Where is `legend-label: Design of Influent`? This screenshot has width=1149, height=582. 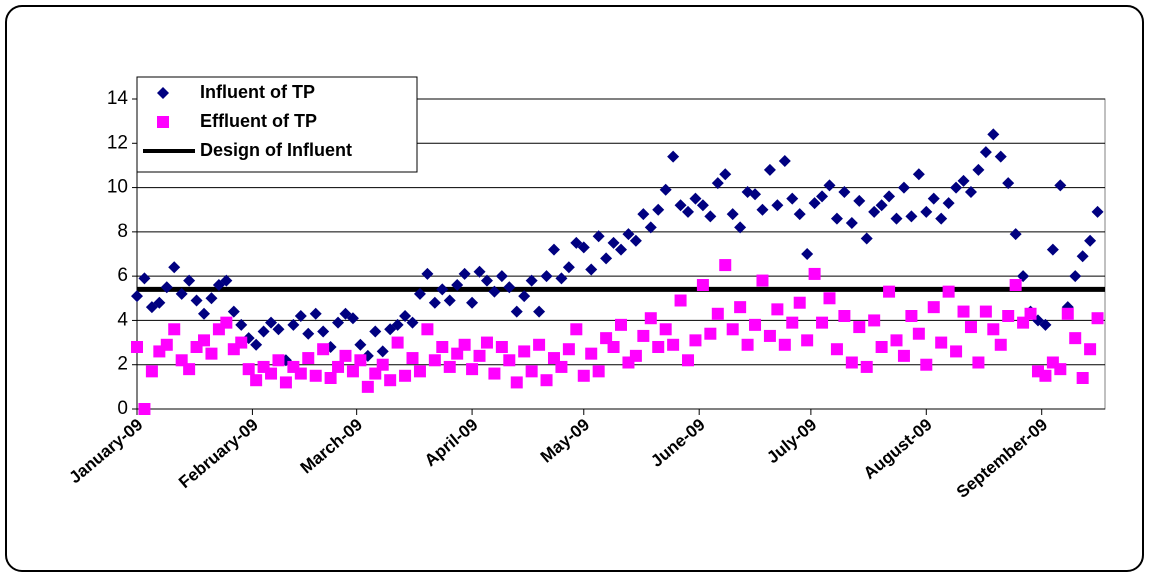 legend-label: Design of Influent is located at coordinates (276, 150).